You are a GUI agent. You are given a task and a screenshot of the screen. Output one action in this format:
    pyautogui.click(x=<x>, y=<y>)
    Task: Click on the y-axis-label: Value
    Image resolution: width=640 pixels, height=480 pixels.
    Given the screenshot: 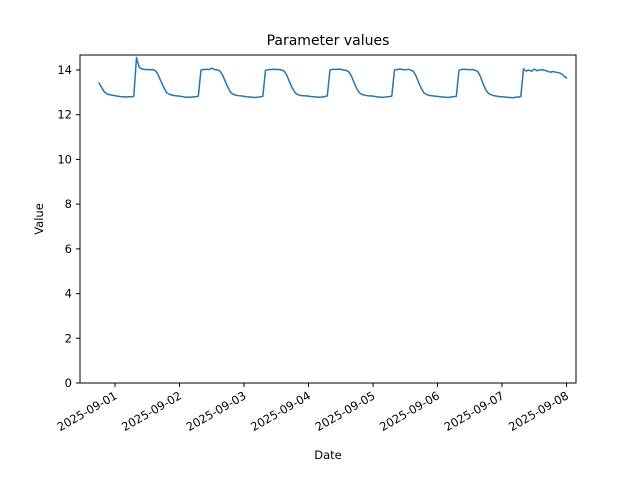 What is the action you would take?
    pyautogui.click(x=39, y=219)
    